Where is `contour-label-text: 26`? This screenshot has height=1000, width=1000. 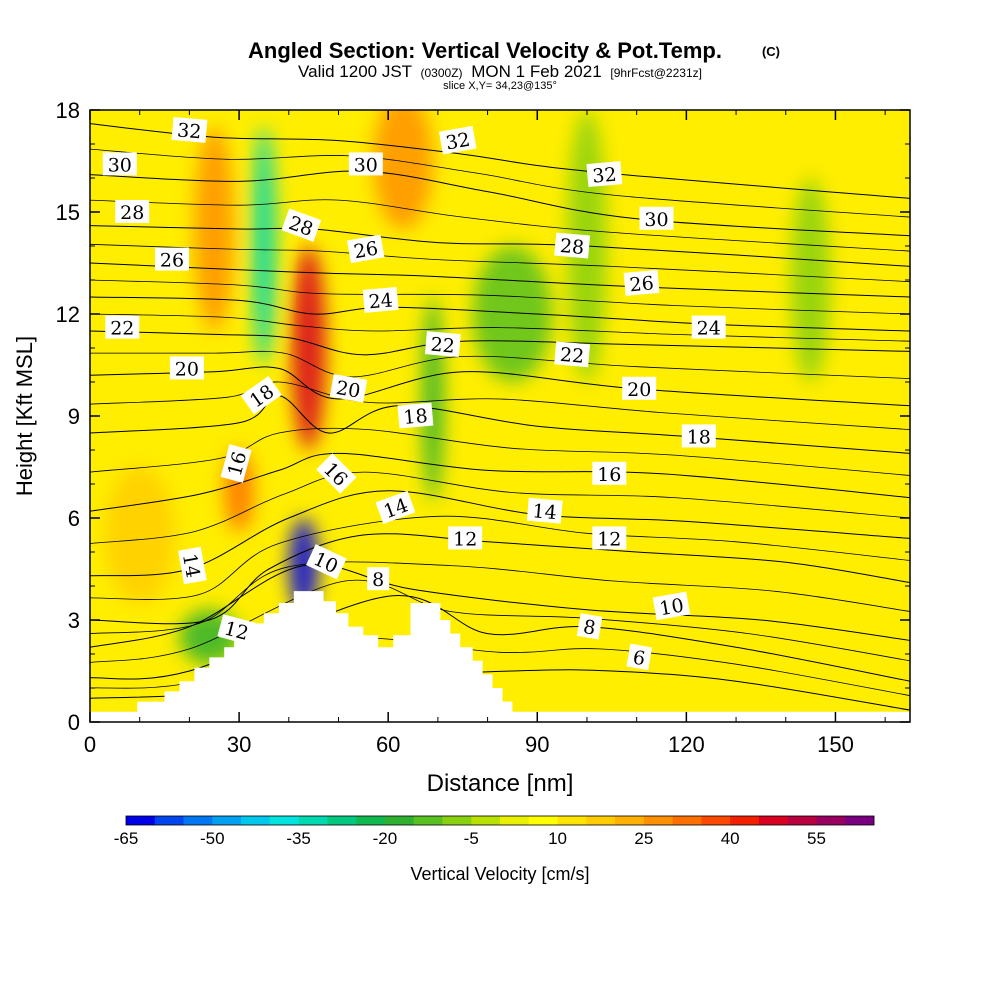 contour-label-text: 26 is located at coordinates (366, 250).